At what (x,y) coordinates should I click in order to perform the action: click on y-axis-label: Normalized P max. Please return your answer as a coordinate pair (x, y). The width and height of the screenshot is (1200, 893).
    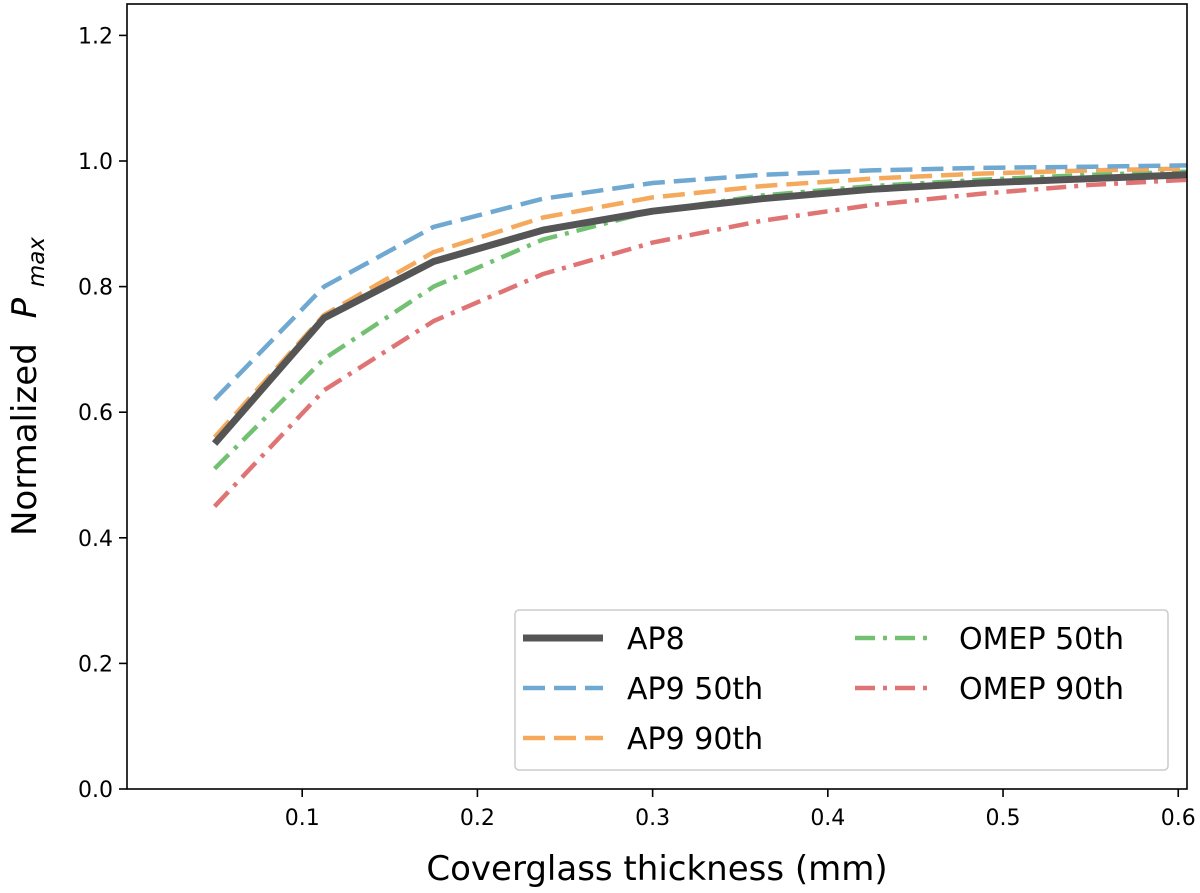
    Looking at the image, I should click on (27, 386).